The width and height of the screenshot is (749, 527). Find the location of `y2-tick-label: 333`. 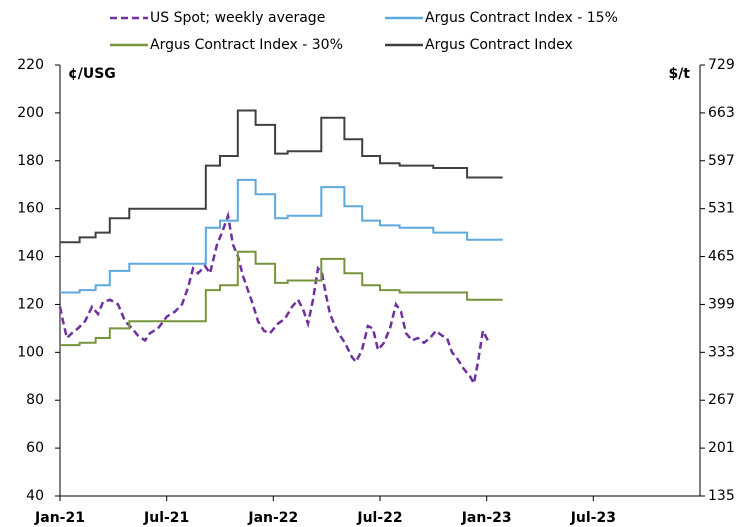

y2-tick-label: 333 is located at coordinates (721, 352).